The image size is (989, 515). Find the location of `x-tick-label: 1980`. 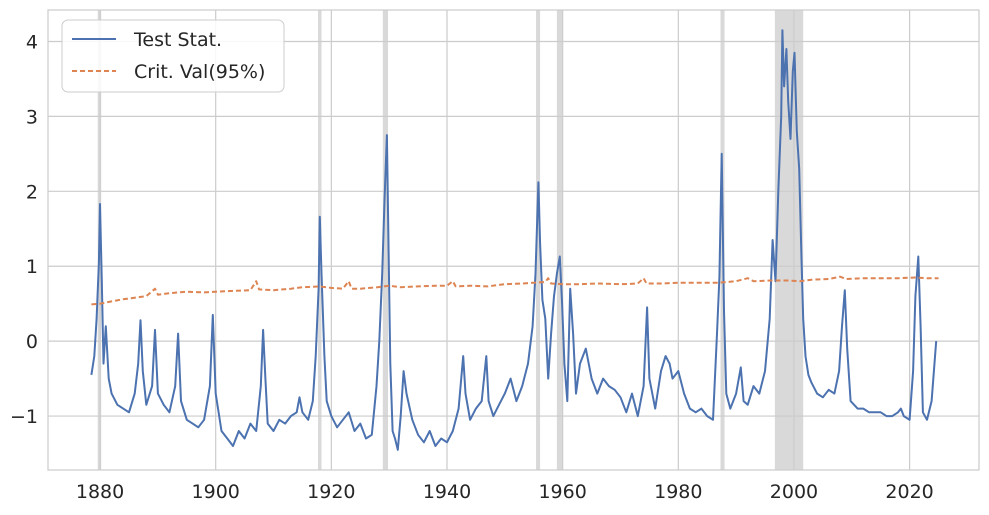

x-tick-label: 1980 is located at coordinates (678, 492).